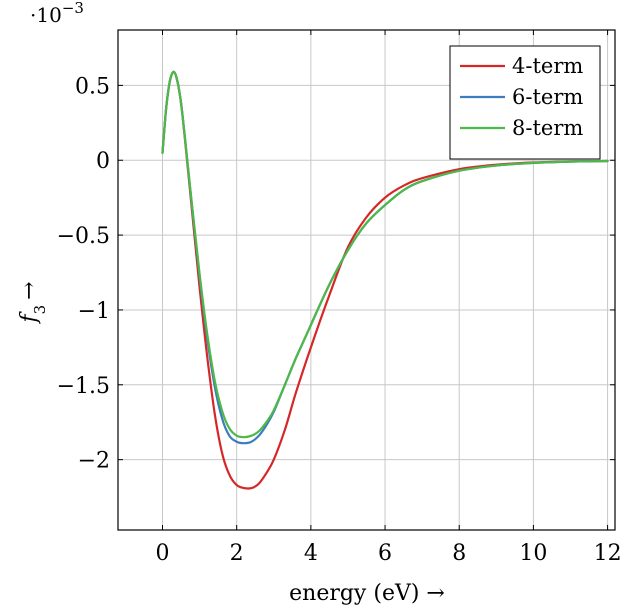 The image size is (639, 615). Describe the element at coordinates (533, 553) in the screenshot. I see `x-tick-label: 10` at that location.